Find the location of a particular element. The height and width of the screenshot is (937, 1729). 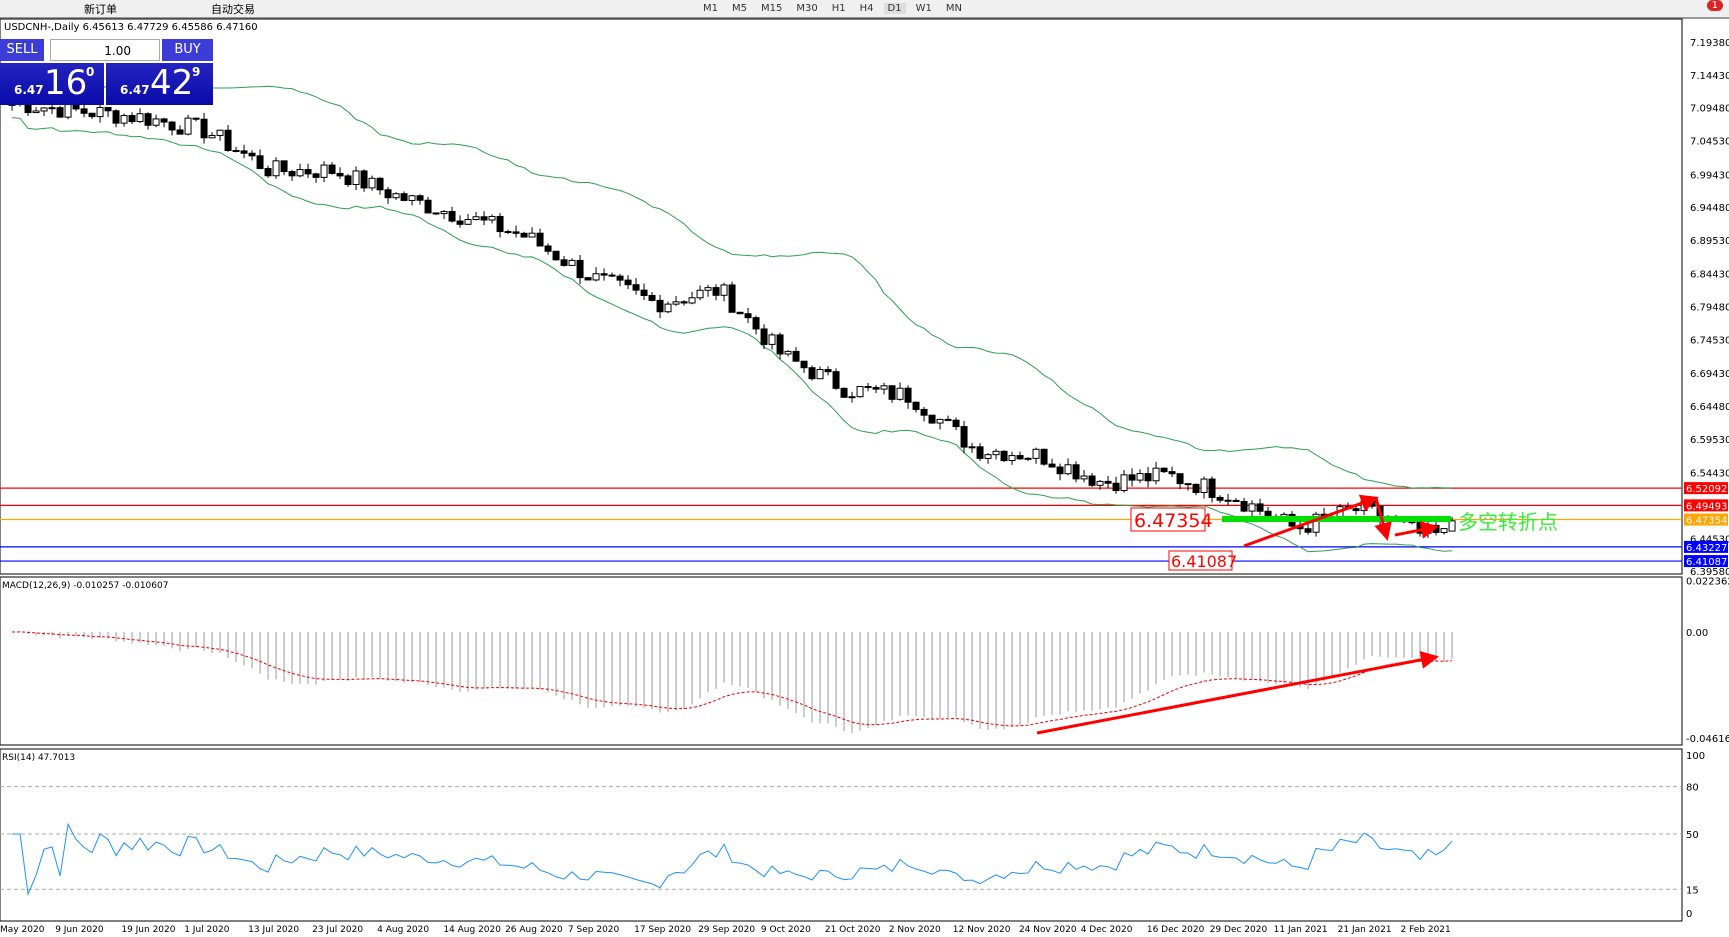

tf-w1: W1 is located at coordinates (923, 8).